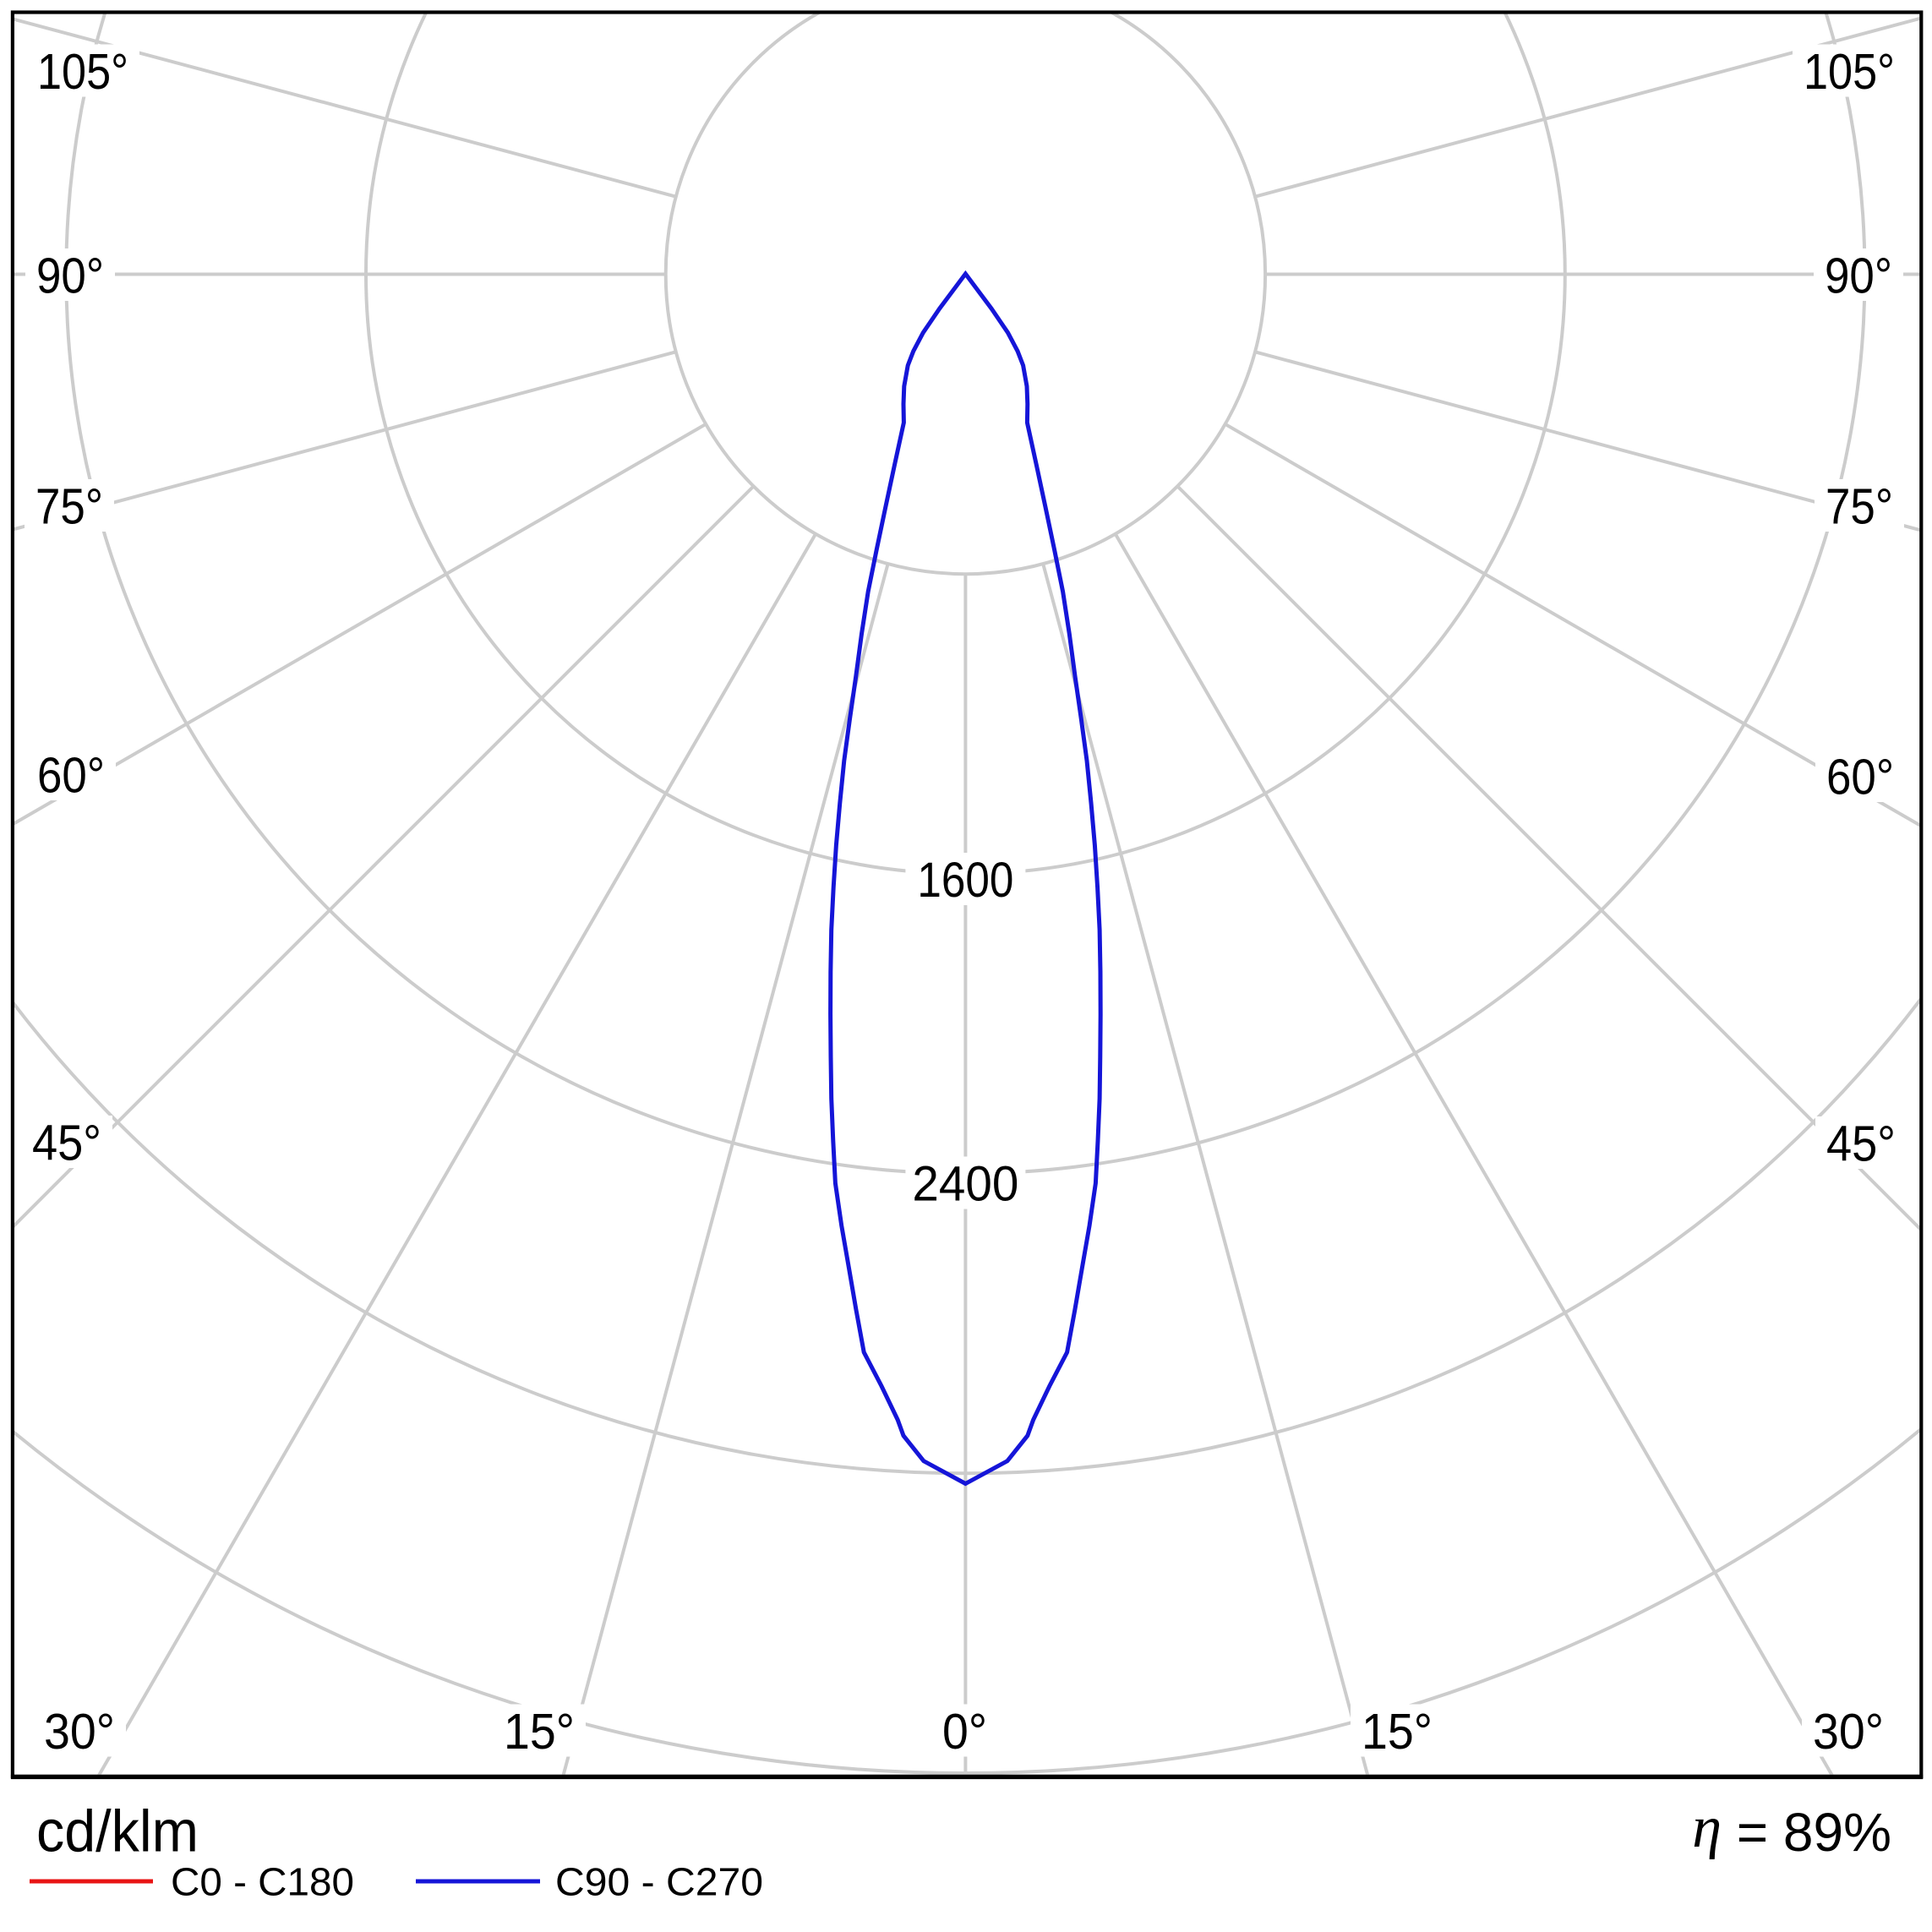 The width and height of the screenshot is (1932, 1932). I want to click on svg-text: cd/klm, so click(117, 1831).